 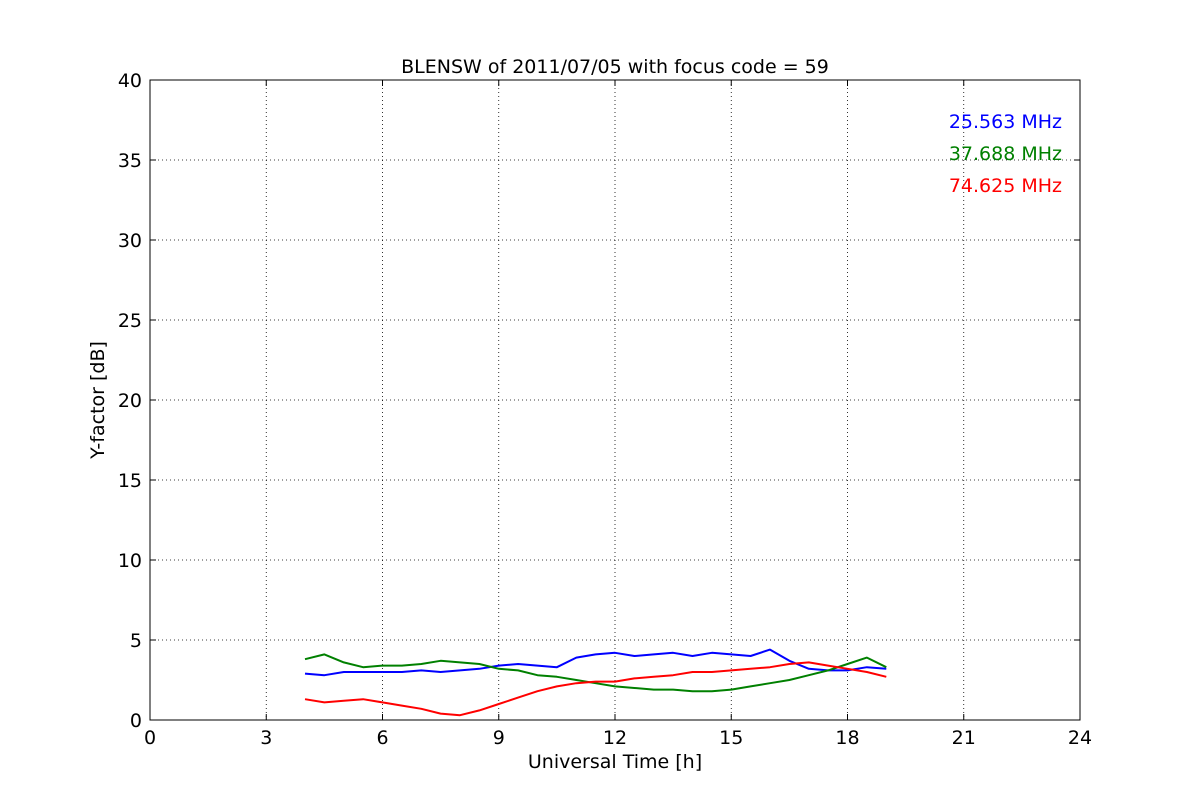 I want to click on legend-entry-3: 74.625 MHz, so click(x=1005, y=186).